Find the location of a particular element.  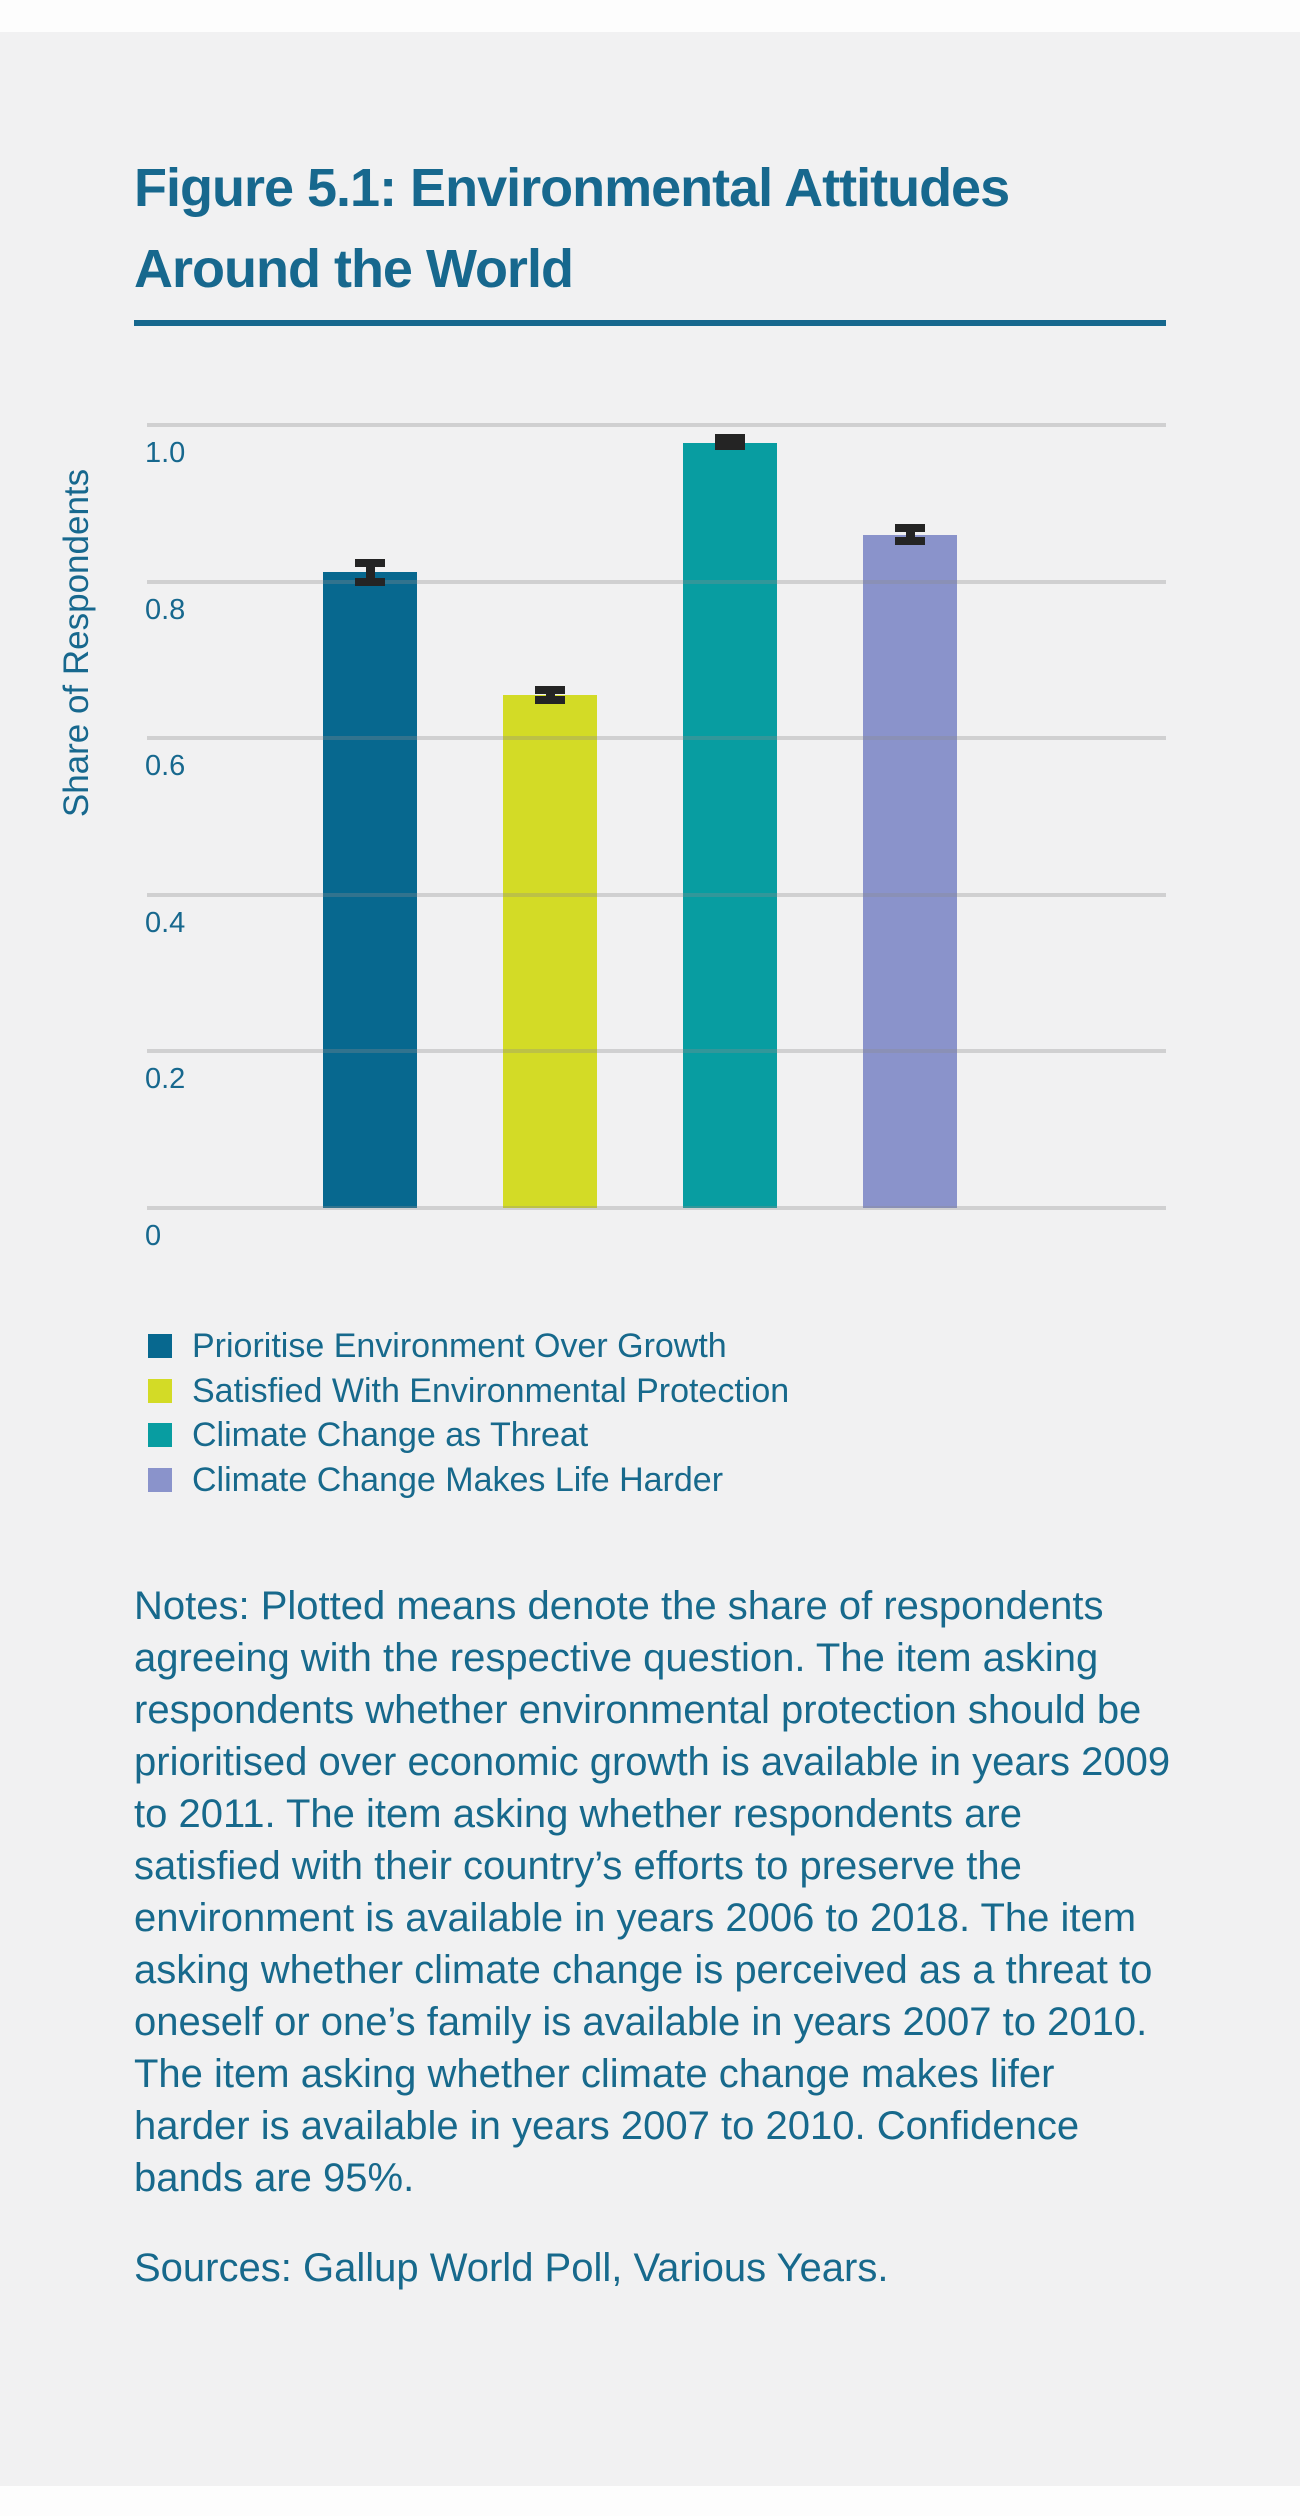

figure-title-line-1: Figure 5.1: Environmental Attitudes is located at coordinates (572, 188).